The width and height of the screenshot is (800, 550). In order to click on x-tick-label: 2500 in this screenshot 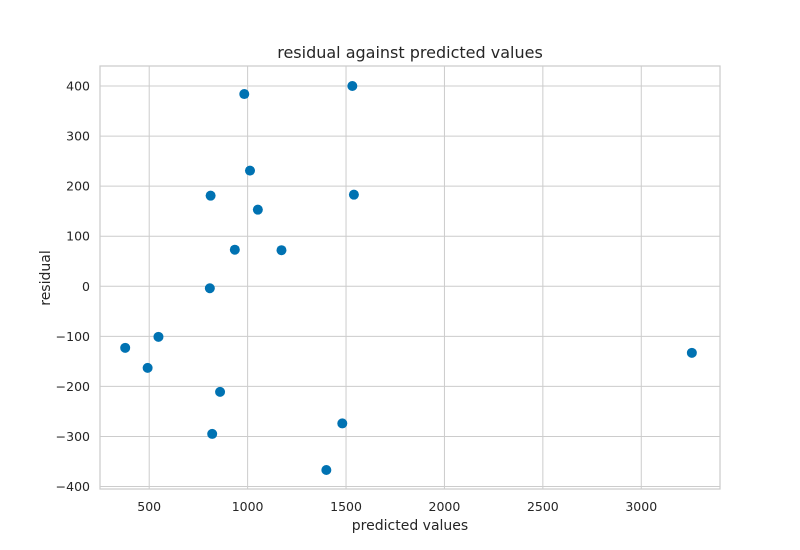, I will do `click(543, 506)`.